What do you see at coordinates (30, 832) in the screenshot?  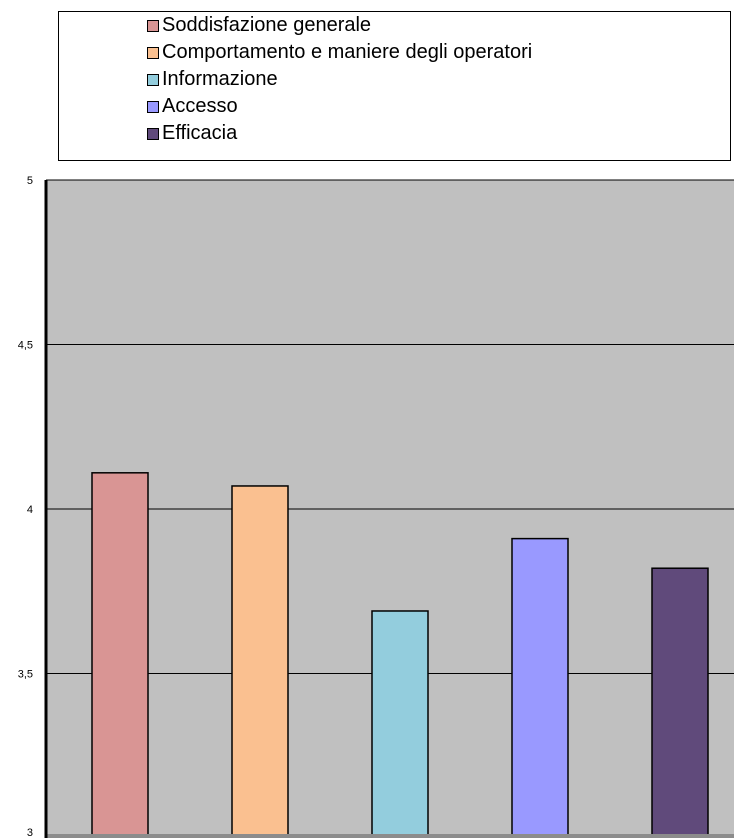 I see `y-tick-label: 3` at bounding box center [30, 832].